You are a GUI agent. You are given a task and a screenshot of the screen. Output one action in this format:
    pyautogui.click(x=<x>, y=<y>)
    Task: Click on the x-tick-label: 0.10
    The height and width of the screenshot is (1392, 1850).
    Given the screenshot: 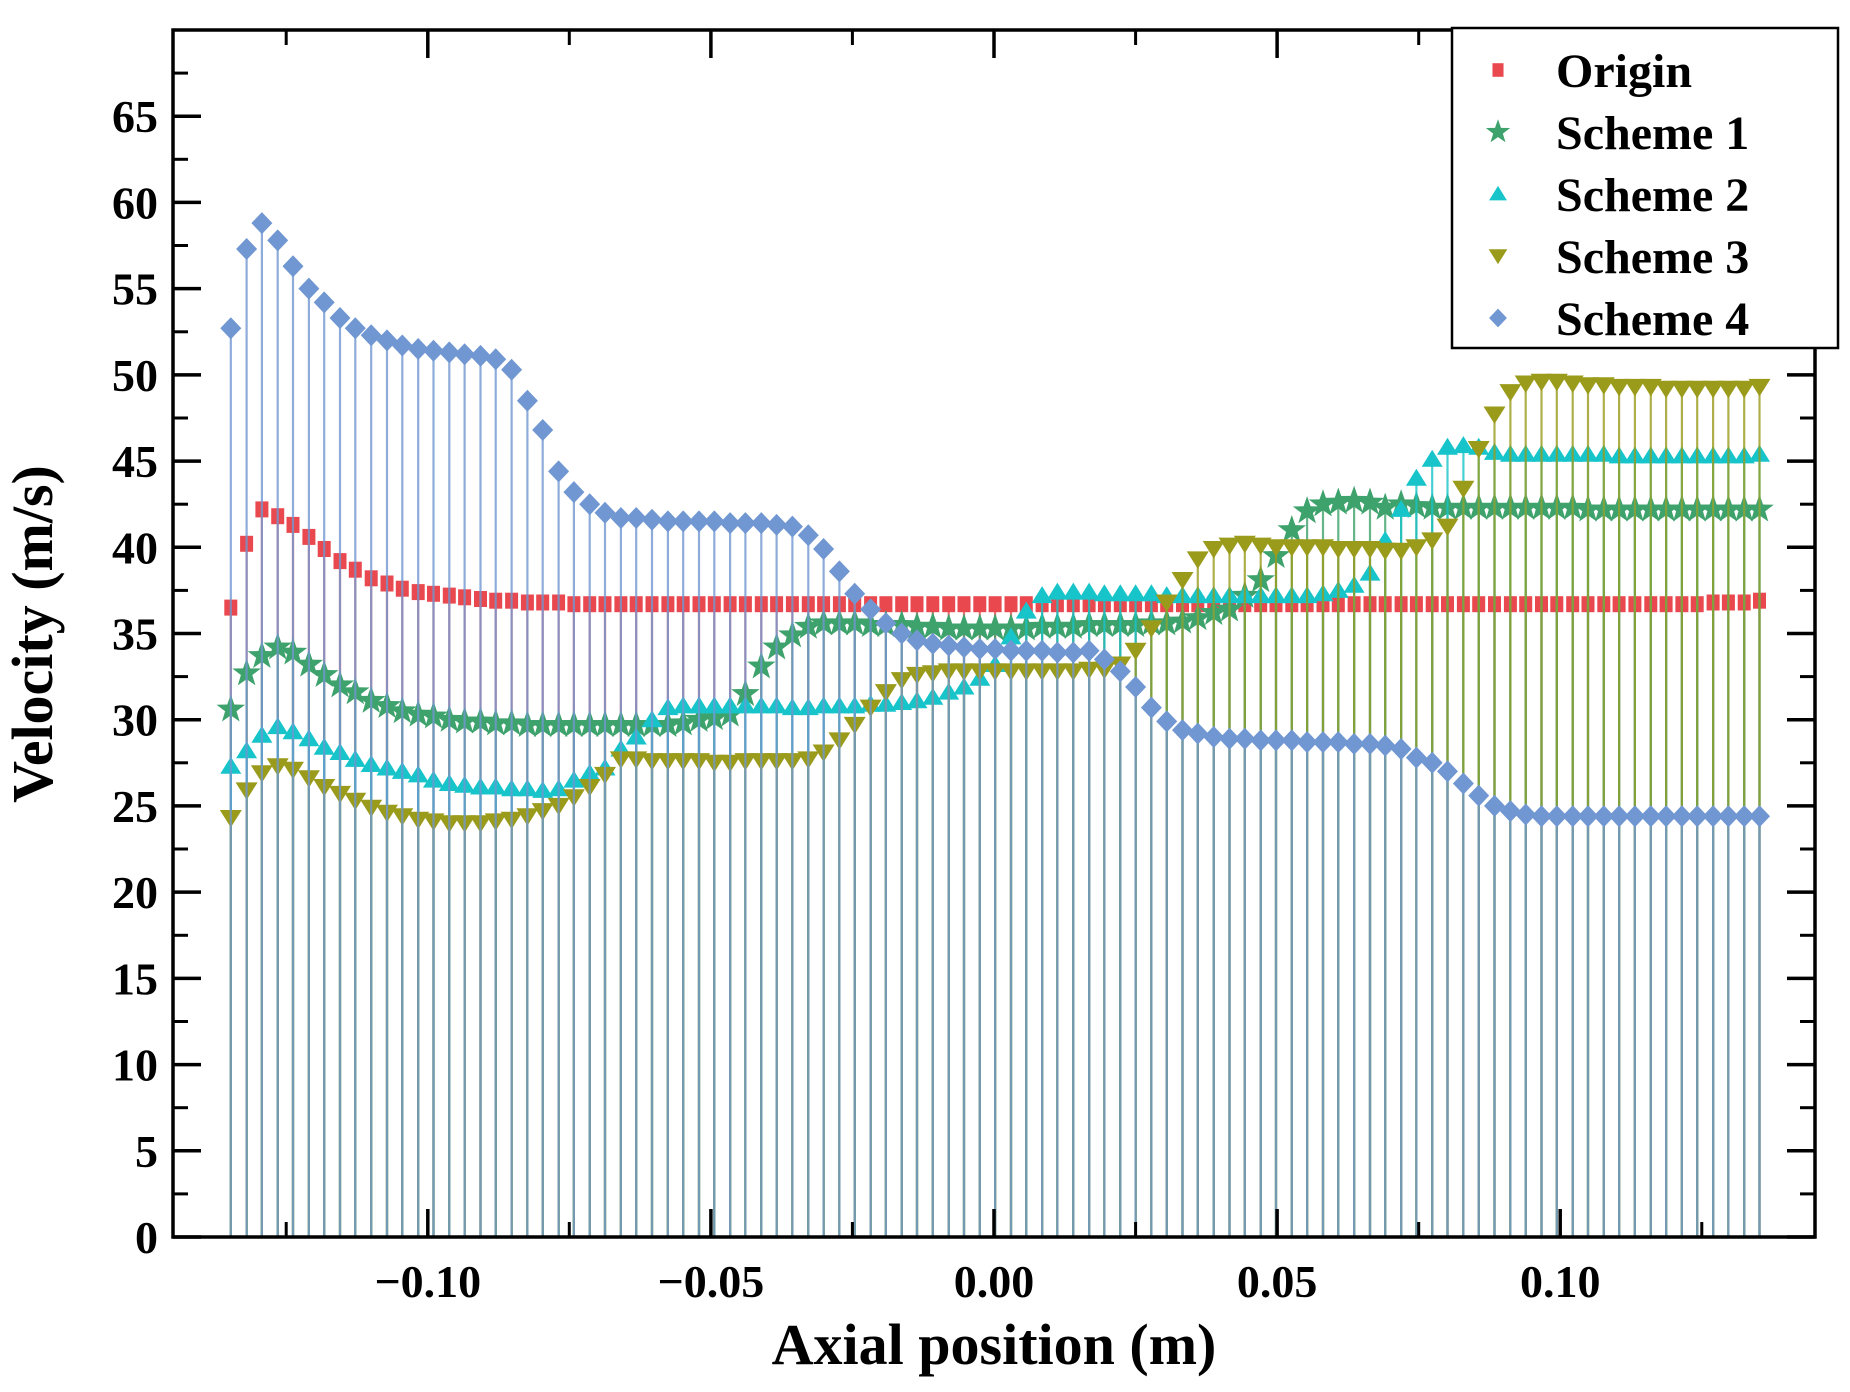 What is the action you would take?
    pyautogui.click(x=1560, y=1281)
    